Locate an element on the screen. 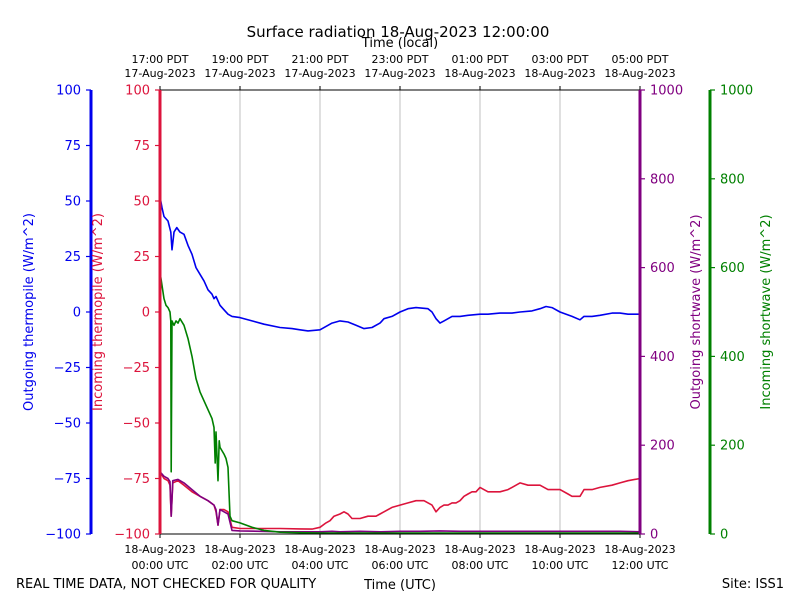 The width and height of the screenshot is (800, 600). x-tick-label-utc: 04:00 UTC is located at coordinates (319, 565).